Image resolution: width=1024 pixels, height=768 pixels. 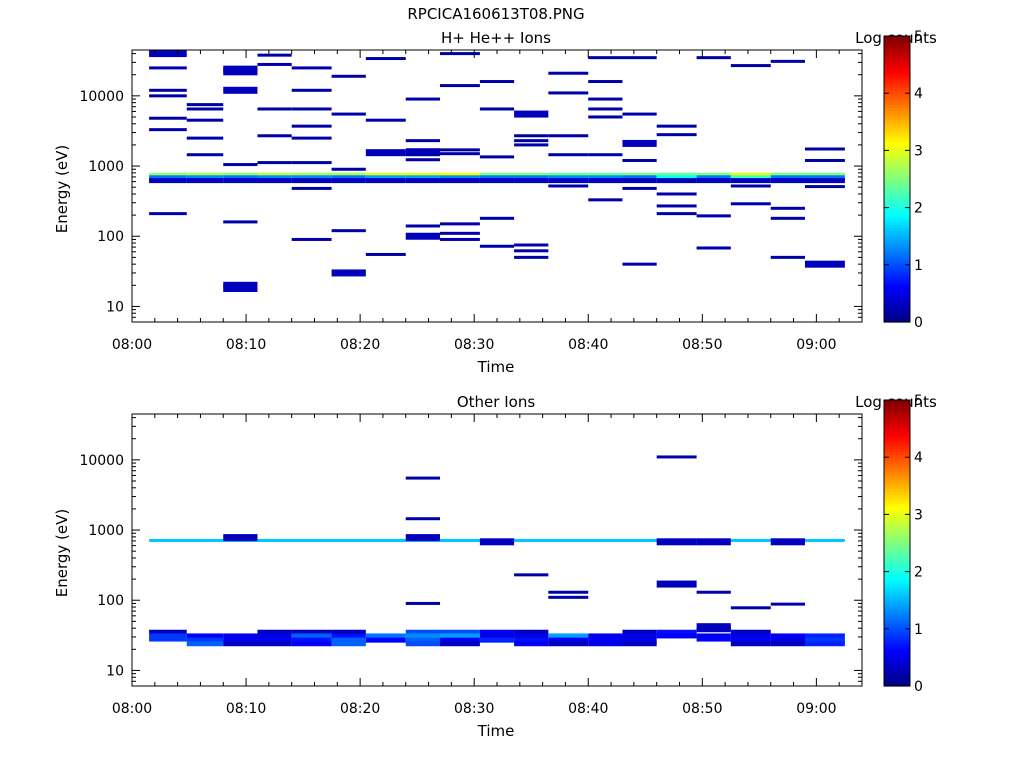 What do you see at coordinates (115, 671) in the screenshot?
I see `y-tick-label: 10` at bounding box center [115, 671].